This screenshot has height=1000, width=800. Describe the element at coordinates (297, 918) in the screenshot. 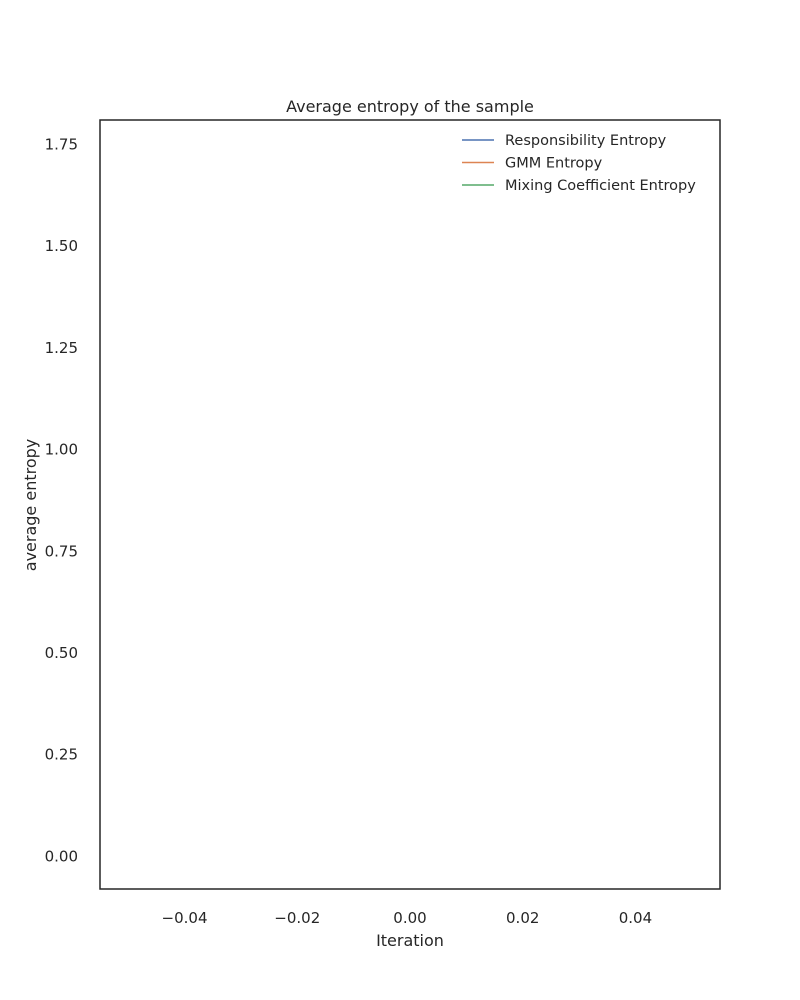

I see `x-tick-label: −0.02` at that location.